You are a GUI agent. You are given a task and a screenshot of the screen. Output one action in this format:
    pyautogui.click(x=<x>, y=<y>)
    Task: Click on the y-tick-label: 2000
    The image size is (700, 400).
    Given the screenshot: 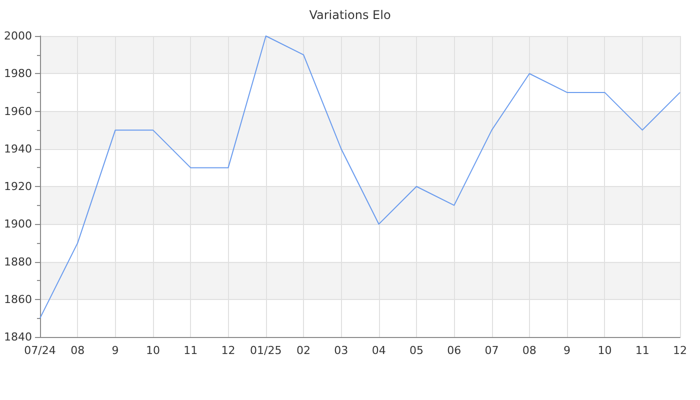 What is the action you would take?
    pyautogui.click(x=18, y=36)
    